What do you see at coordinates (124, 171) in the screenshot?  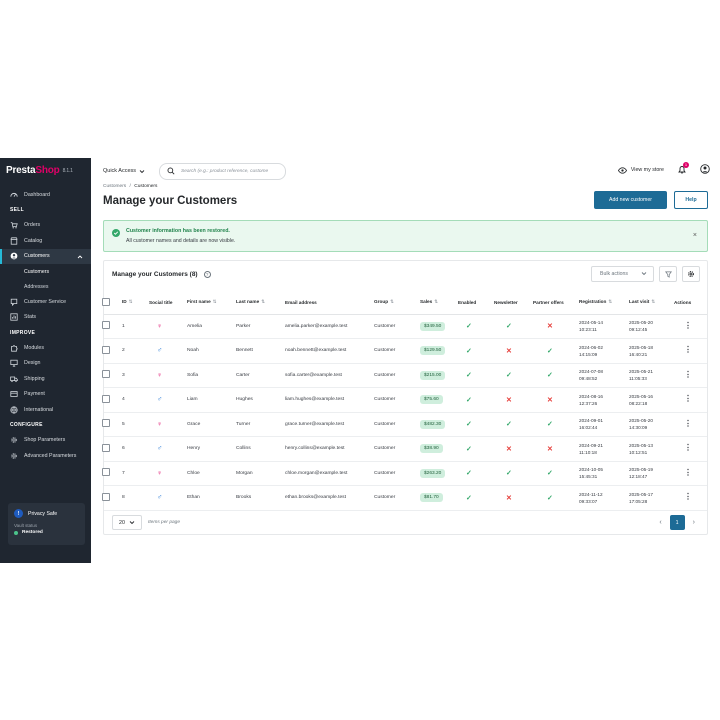 I see `quick-access-dropdown: Quick Access` at bounding box center [124, 171].